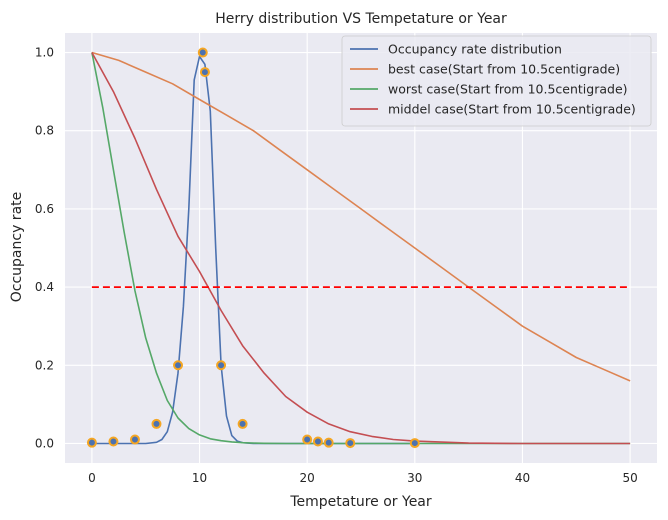 This screenshot has height=520, width=668. What do you see at coordinates (44, 209) in the screenshot?
I see `y-tick-label: 0.6` at bounding box center [44, 209].